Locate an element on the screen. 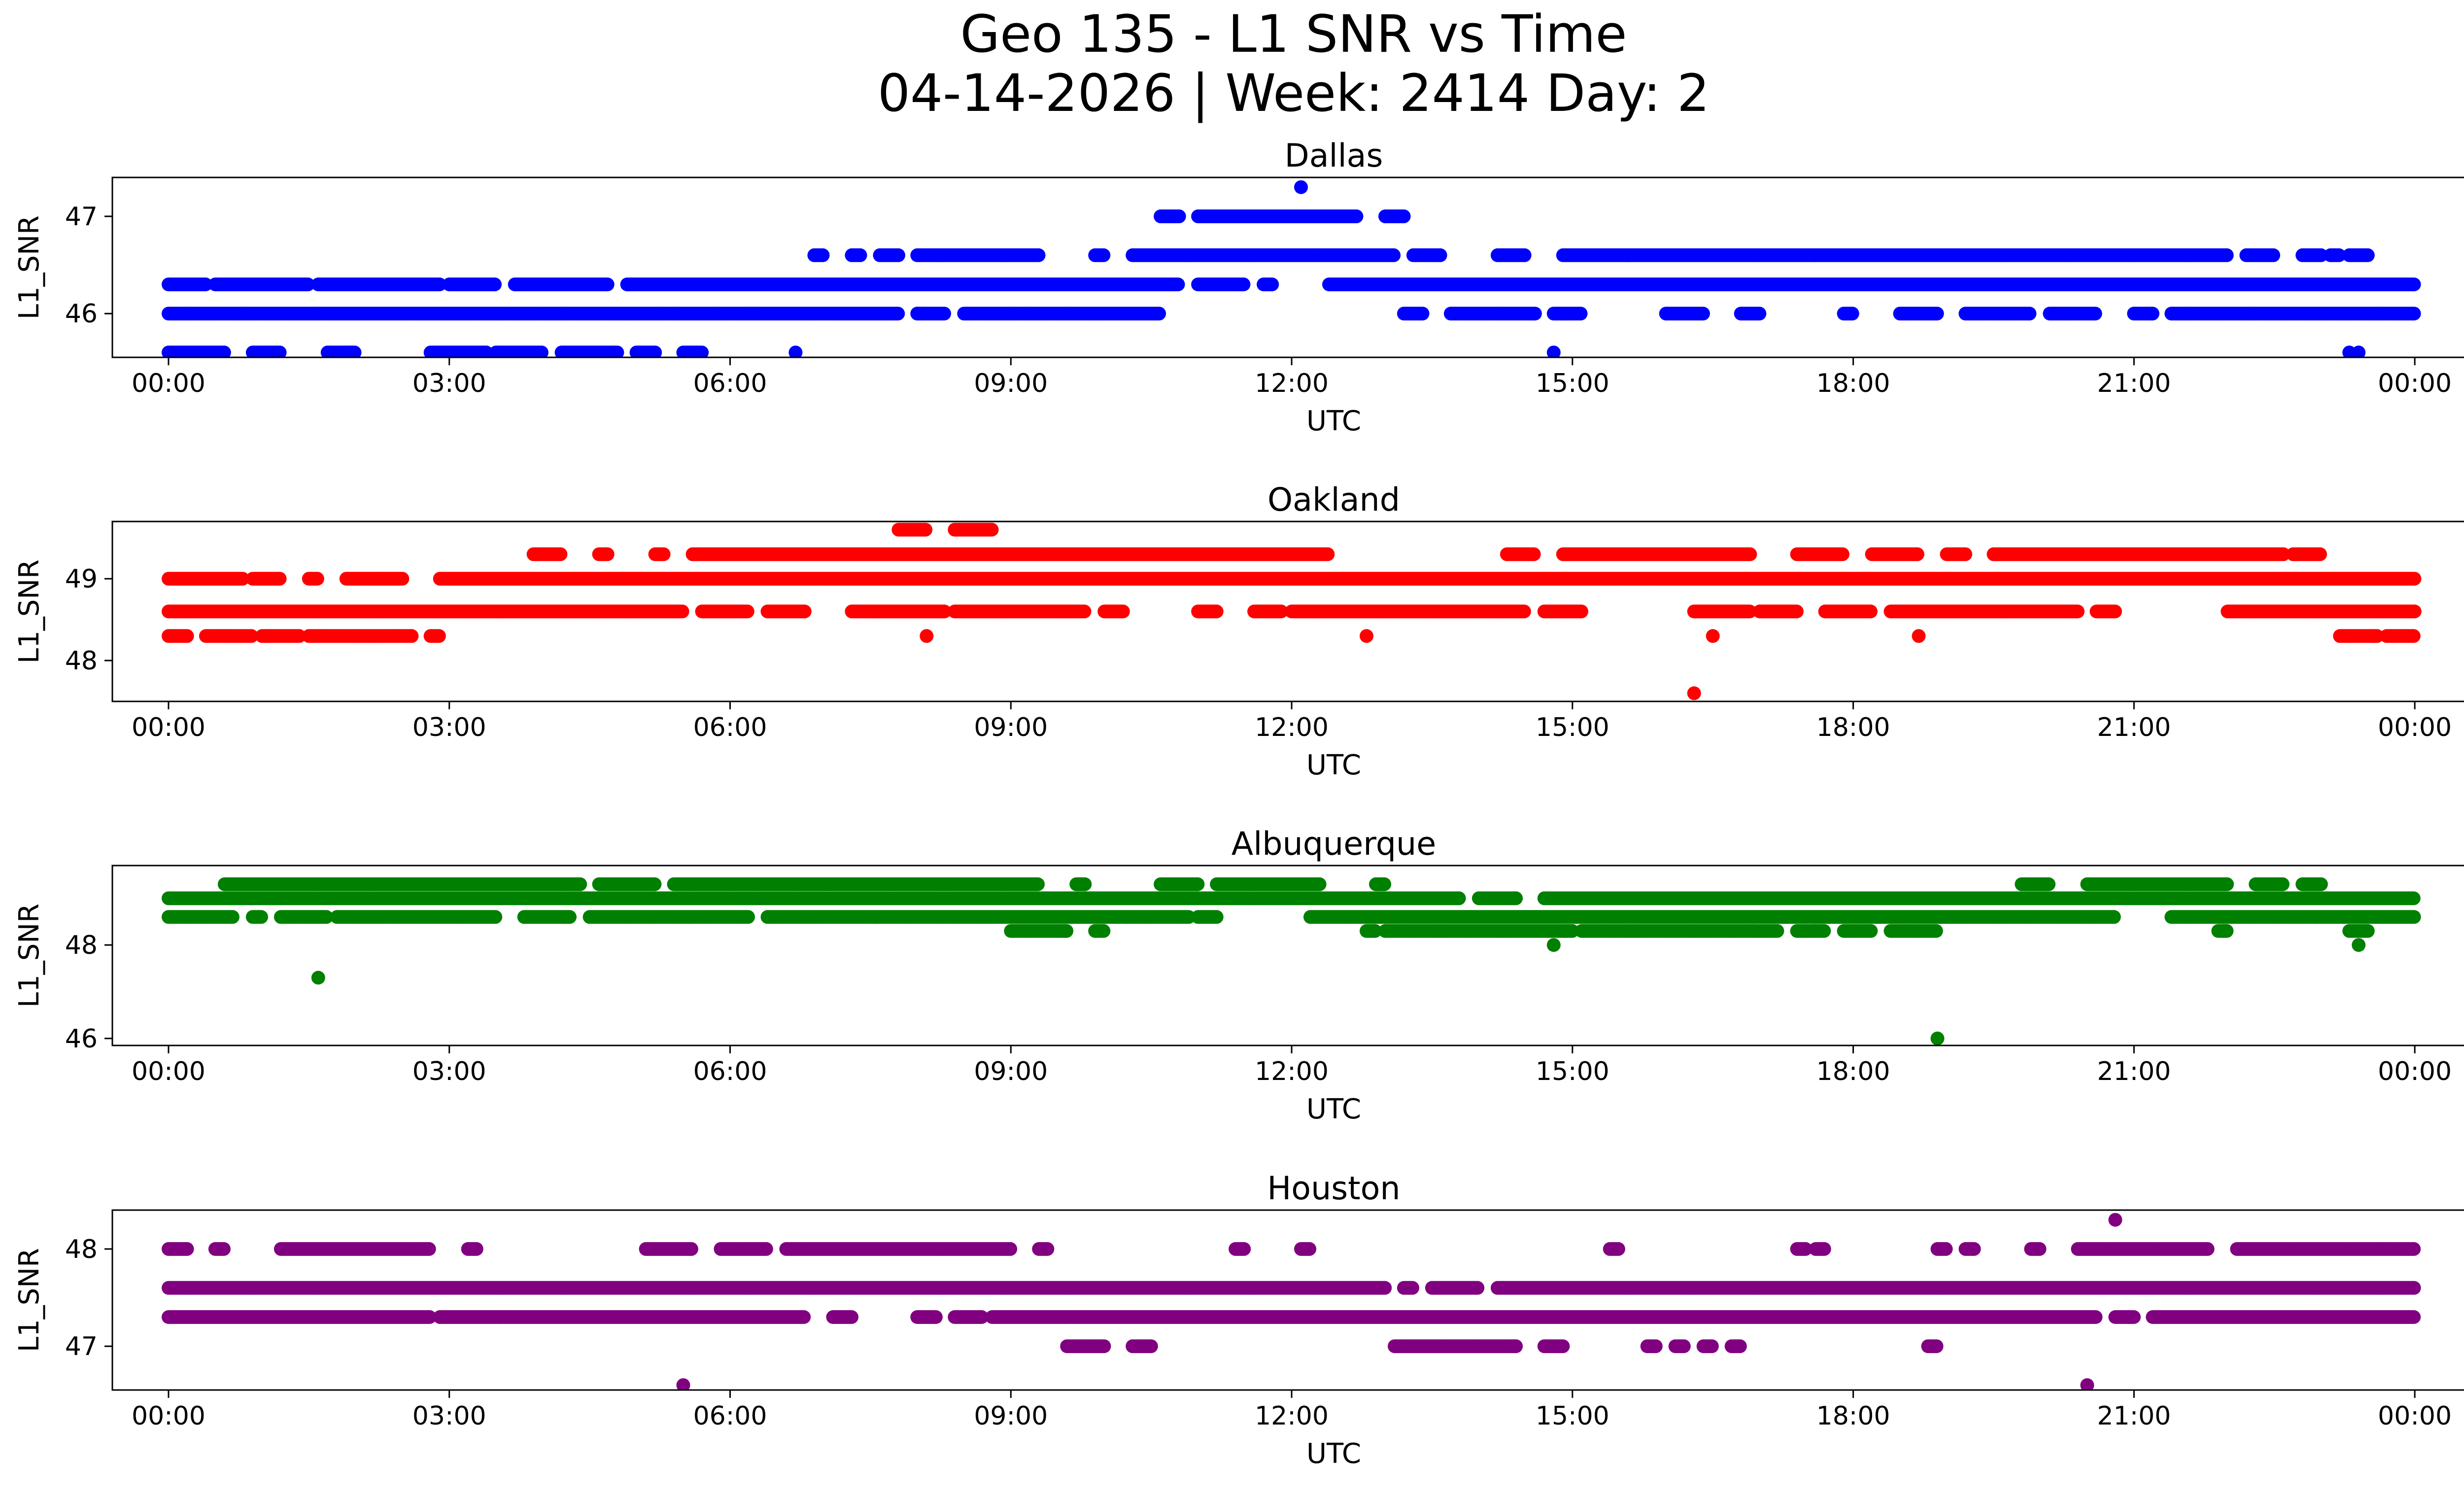 This screenshot has height=1495, width=2464. axes-frame is located at coordinates (1287, 267).